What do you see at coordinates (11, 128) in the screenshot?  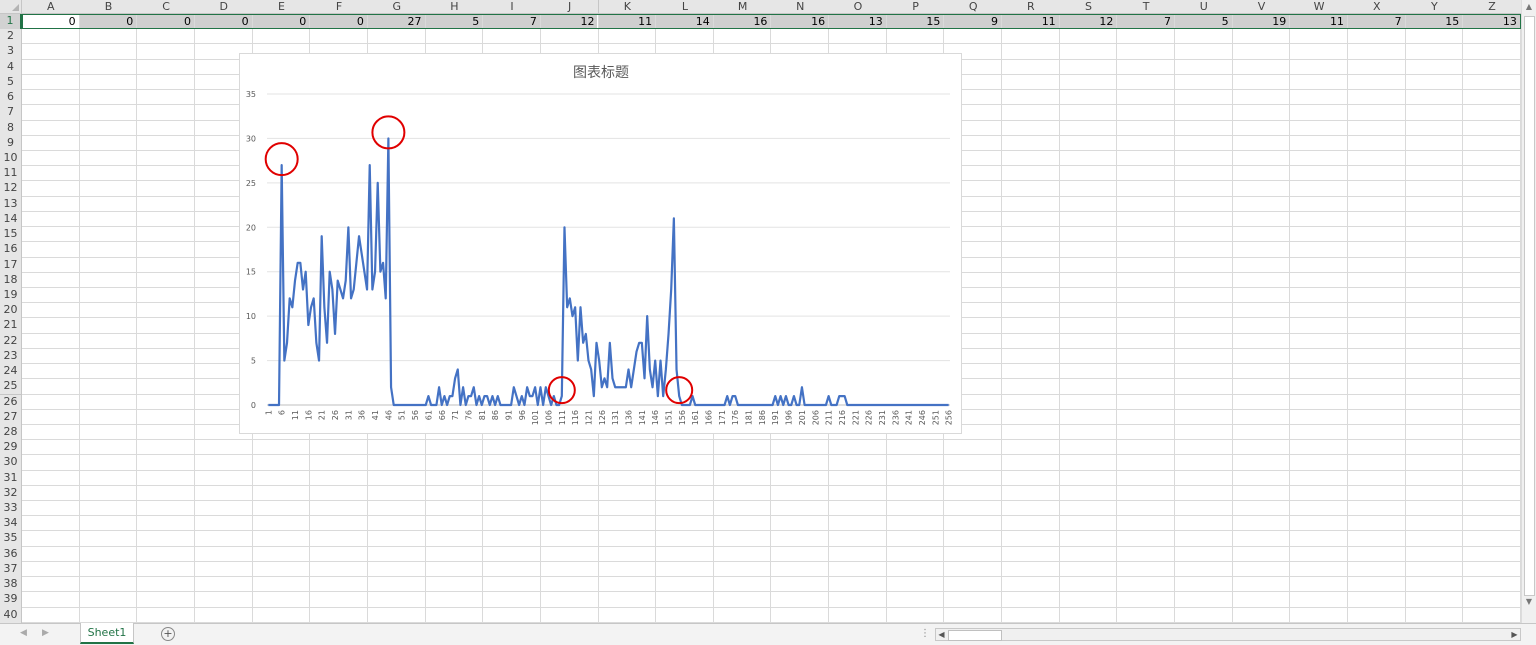 I see `row-header-8: 8` at bounding box center [11, 128].